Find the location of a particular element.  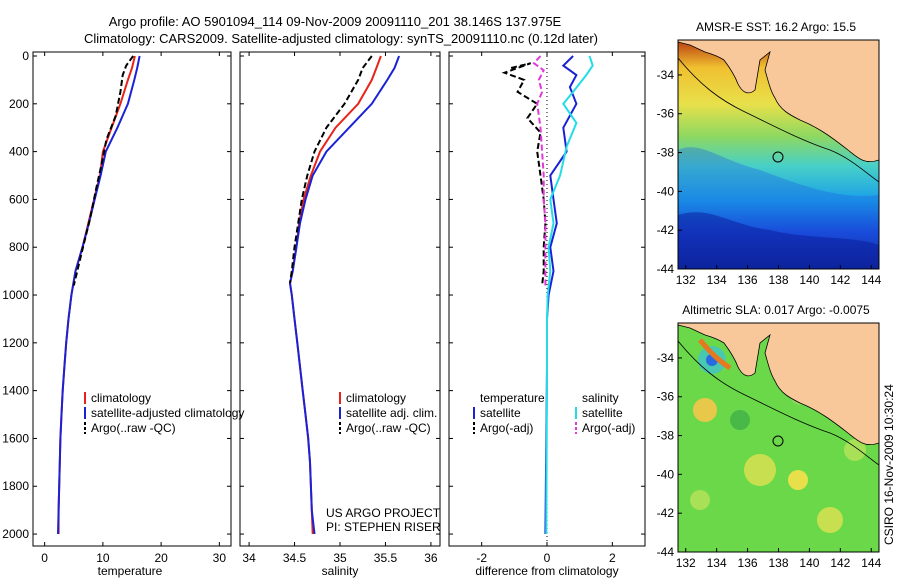

sla-map is located at coordinates (778, 437).